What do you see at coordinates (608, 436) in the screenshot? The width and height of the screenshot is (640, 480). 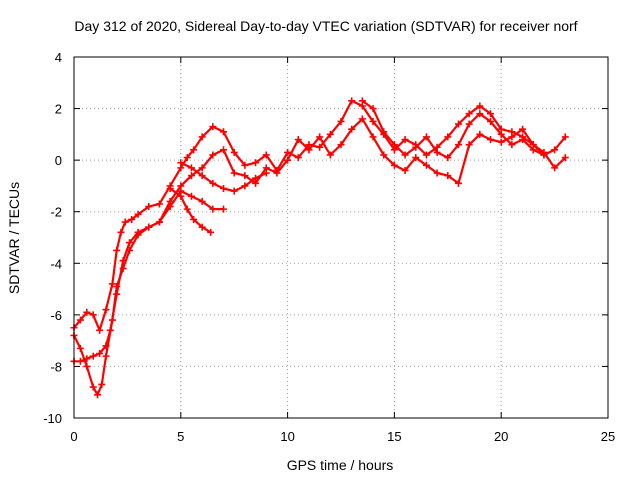 I see `x-tick-label: 25` at bounding box center [608, 436].